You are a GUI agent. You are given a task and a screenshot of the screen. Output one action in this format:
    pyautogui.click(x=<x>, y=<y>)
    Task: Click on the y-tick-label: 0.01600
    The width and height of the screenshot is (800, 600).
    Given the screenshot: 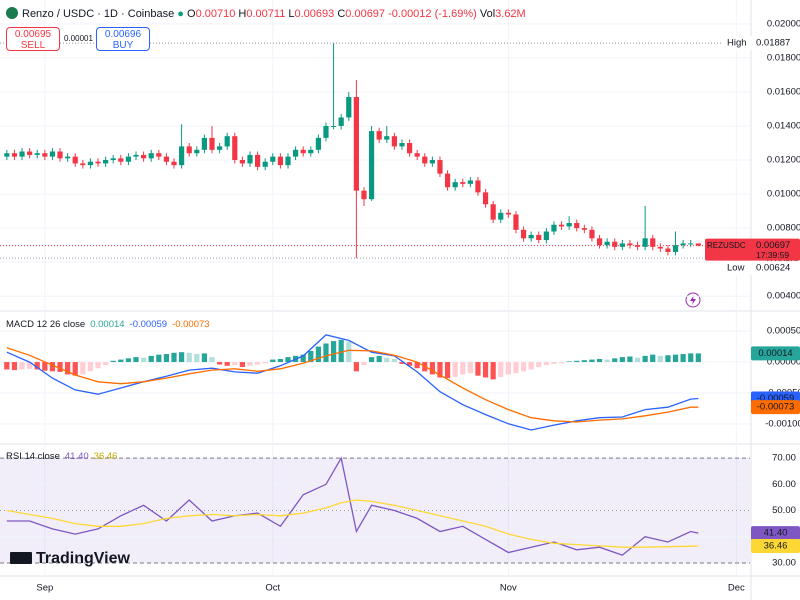 What is the action you would take?
    pyautogui.click(x=783, y=91)
    